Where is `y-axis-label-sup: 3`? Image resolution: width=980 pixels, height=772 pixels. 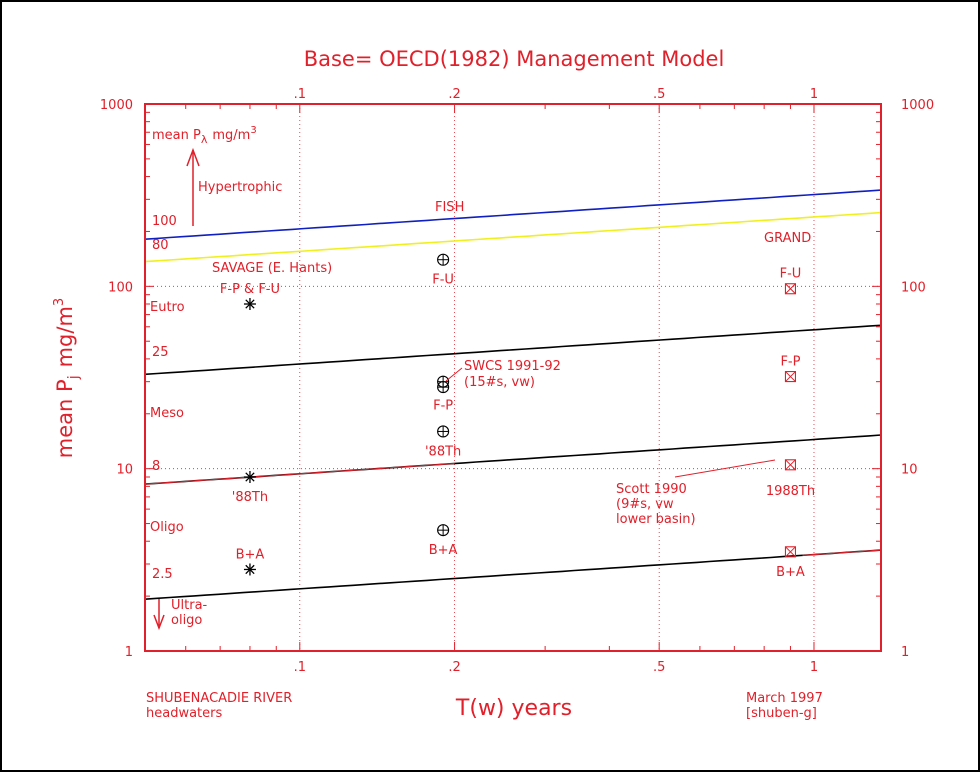 y-axis-label-sup: 3 is located at coordinates (59, 302).